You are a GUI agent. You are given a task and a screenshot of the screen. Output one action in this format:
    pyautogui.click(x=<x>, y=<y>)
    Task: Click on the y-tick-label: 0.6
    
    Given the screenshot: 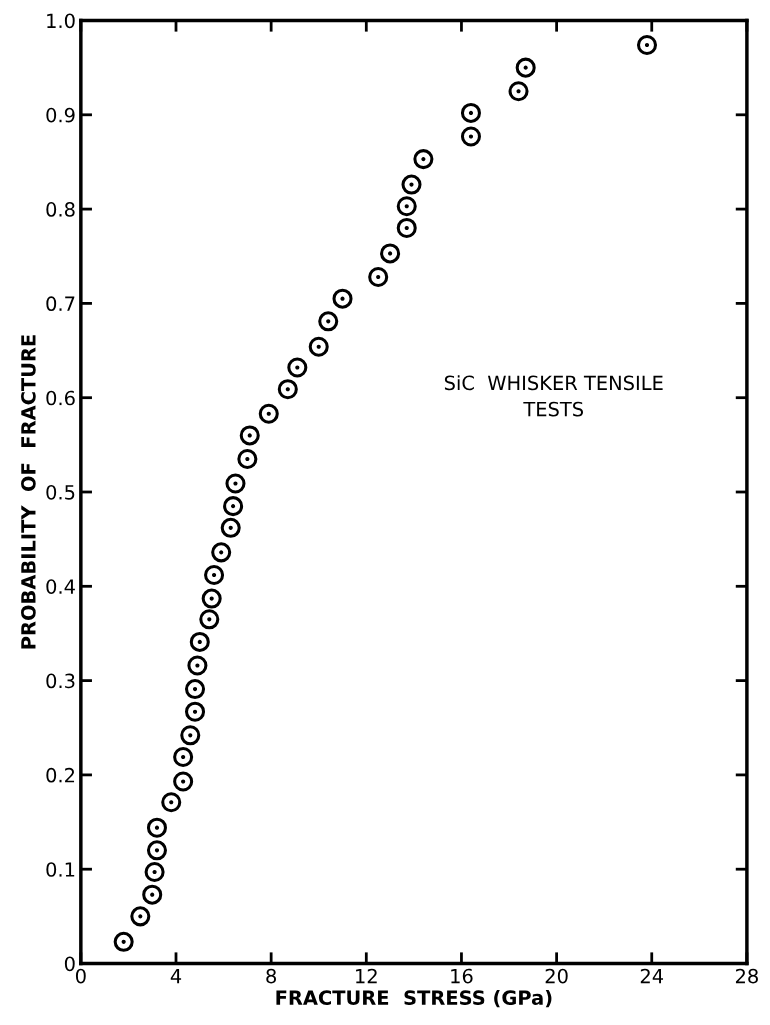 What is the action you would take?
    pyautogui.click(x=60, y=398)
    